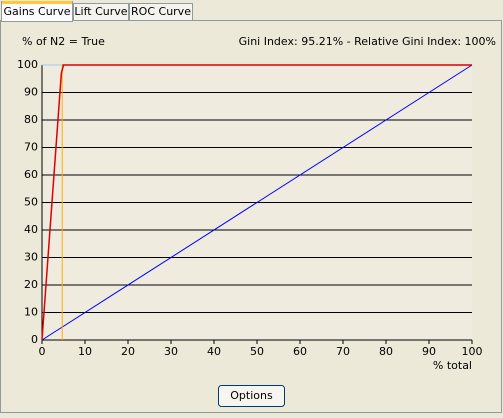  I want to click on y-tick-label: 10, so click(31, 312).